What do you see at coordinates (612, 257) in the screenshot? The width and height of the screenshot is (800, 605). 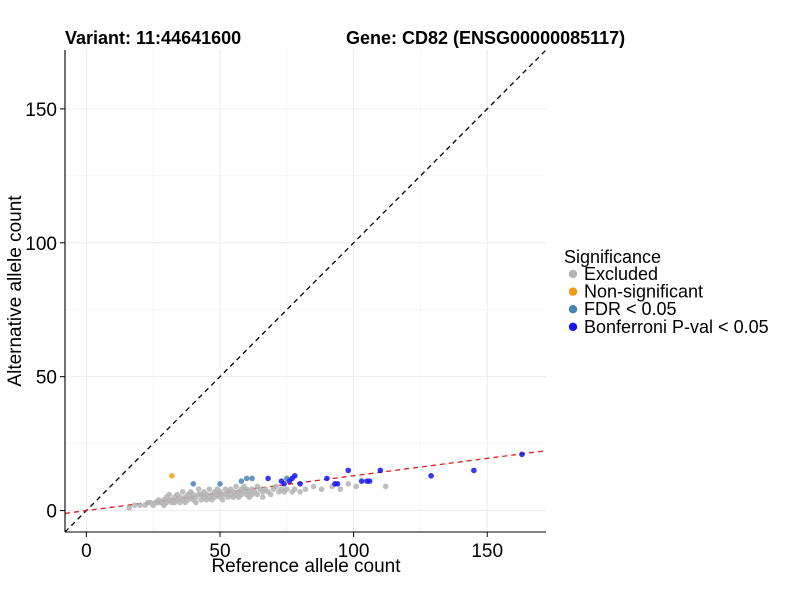 I see `legend-title: Significance` at bounding box center [612, 257].